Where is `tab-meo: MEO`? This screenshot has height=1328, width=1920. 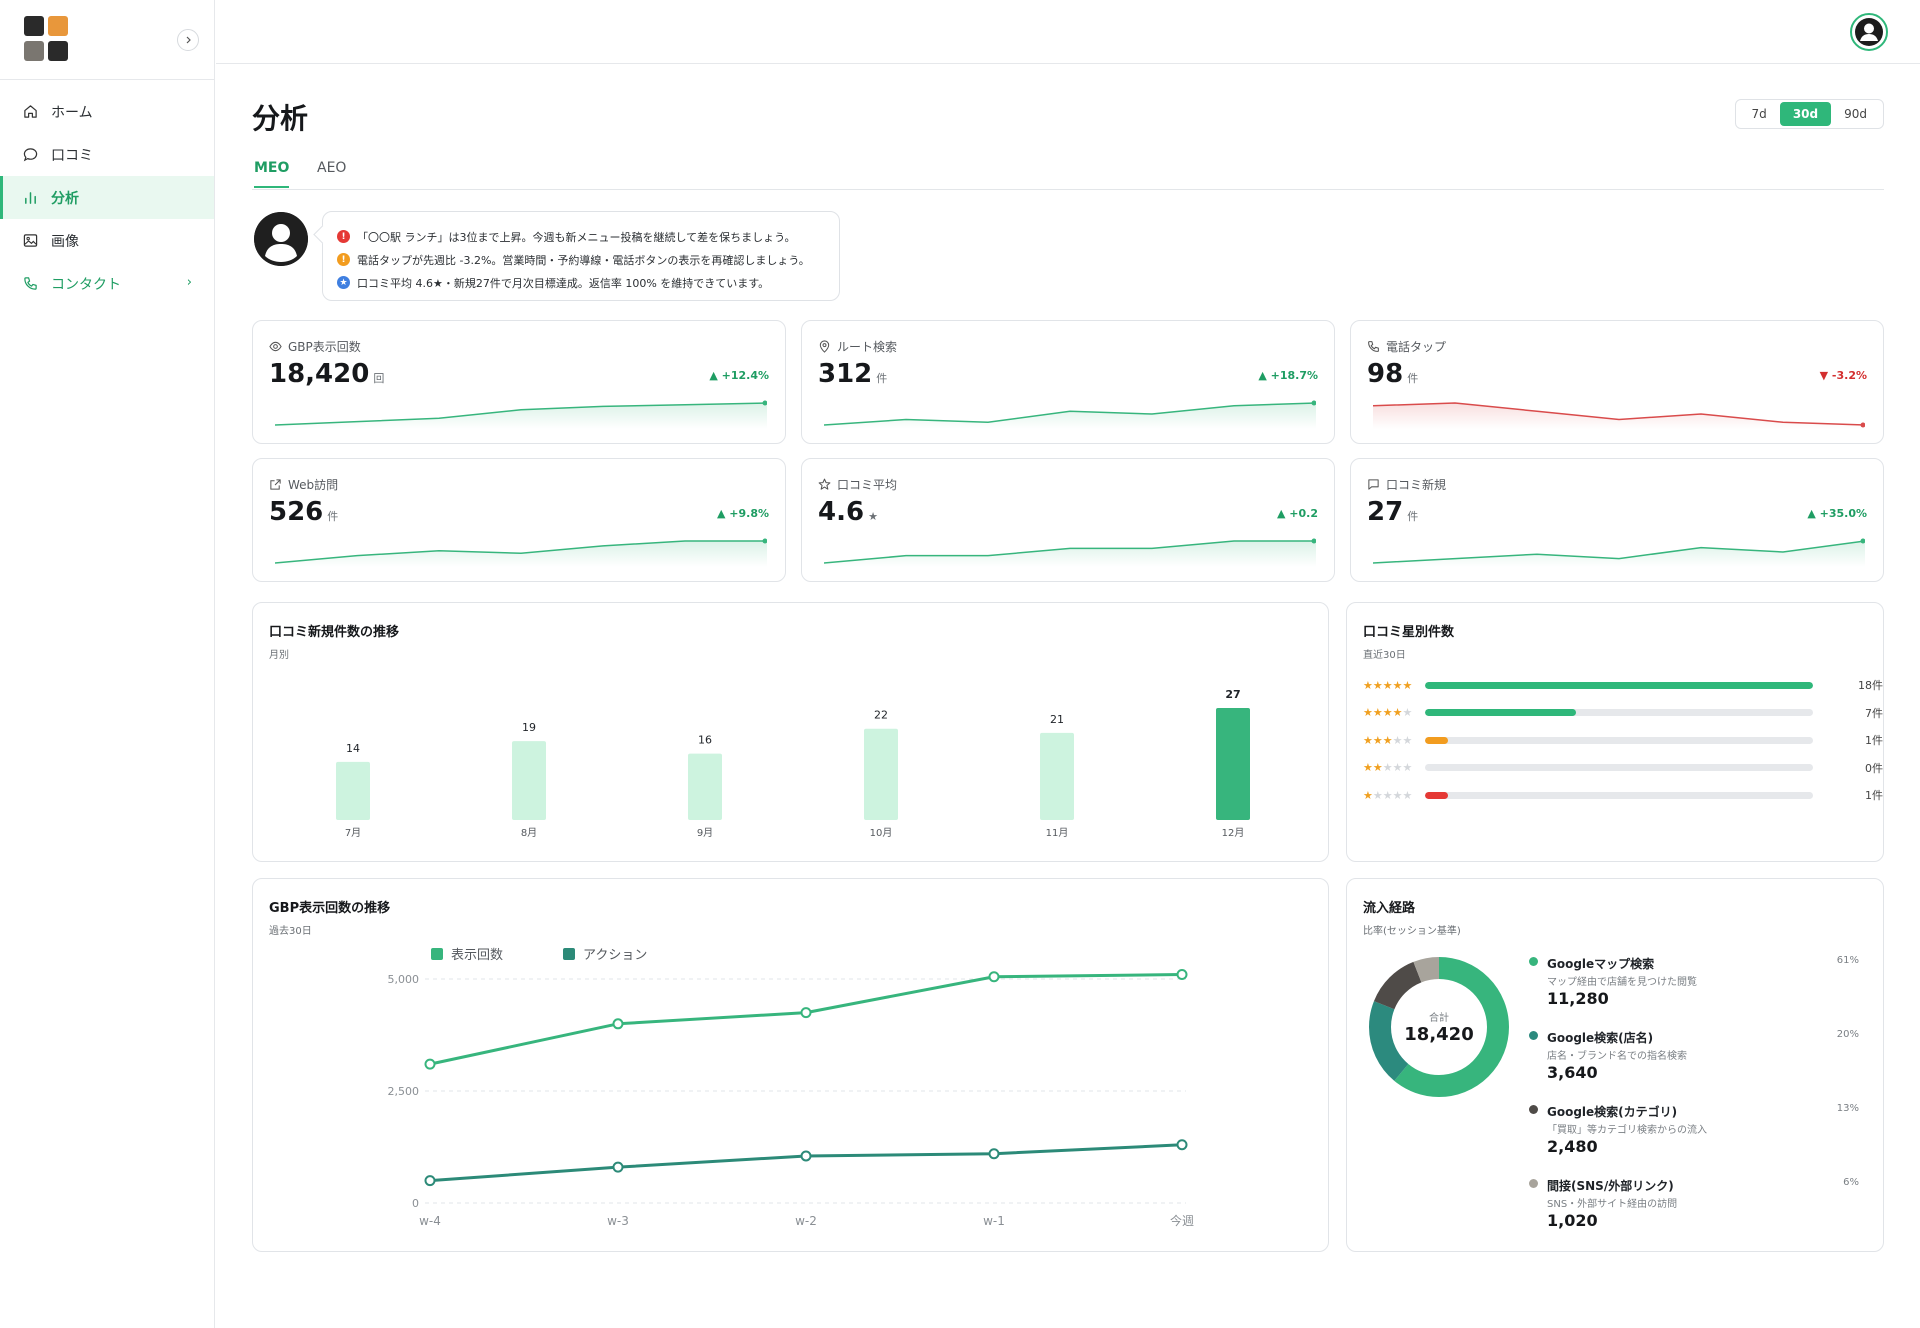 tab-meo: MEO is located at coordinates (272, 174).